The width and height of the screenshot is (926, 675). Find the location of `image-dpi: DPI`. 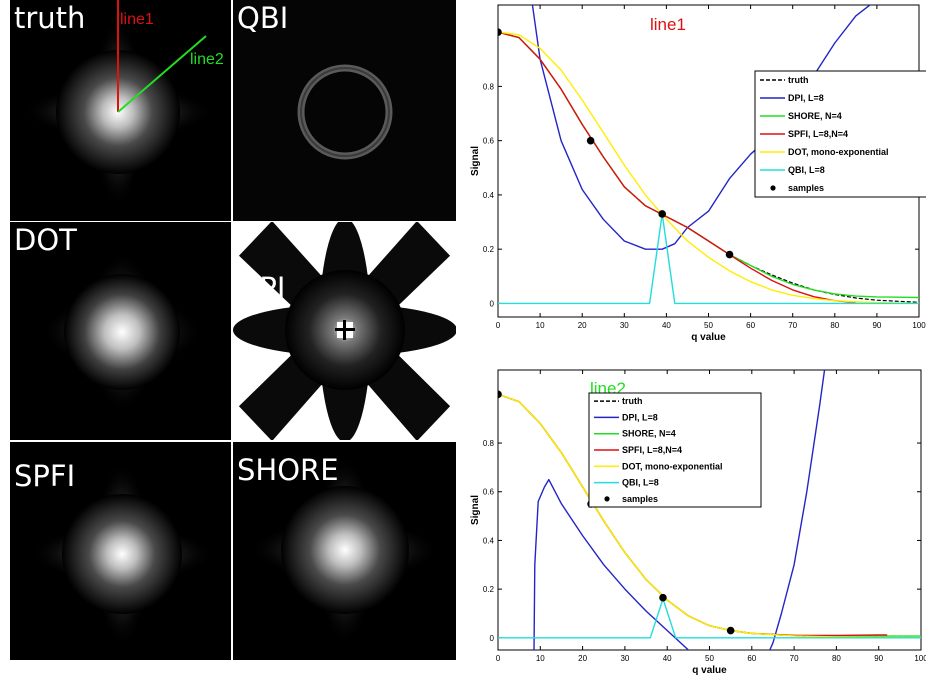

image-dpi: DPI is located at coordinates (344, 331).